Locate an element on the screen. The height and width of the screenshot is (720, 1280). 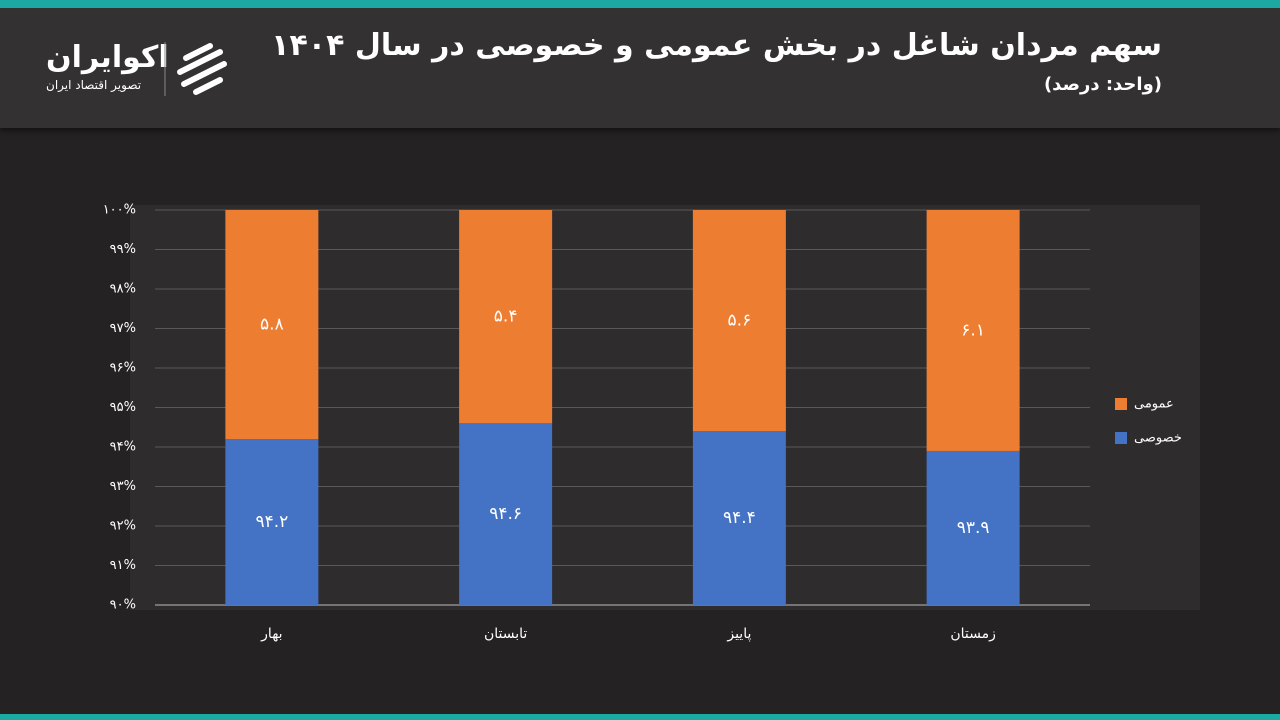
y-tick-label: ۹۰% is located at coordinates (123, 605).